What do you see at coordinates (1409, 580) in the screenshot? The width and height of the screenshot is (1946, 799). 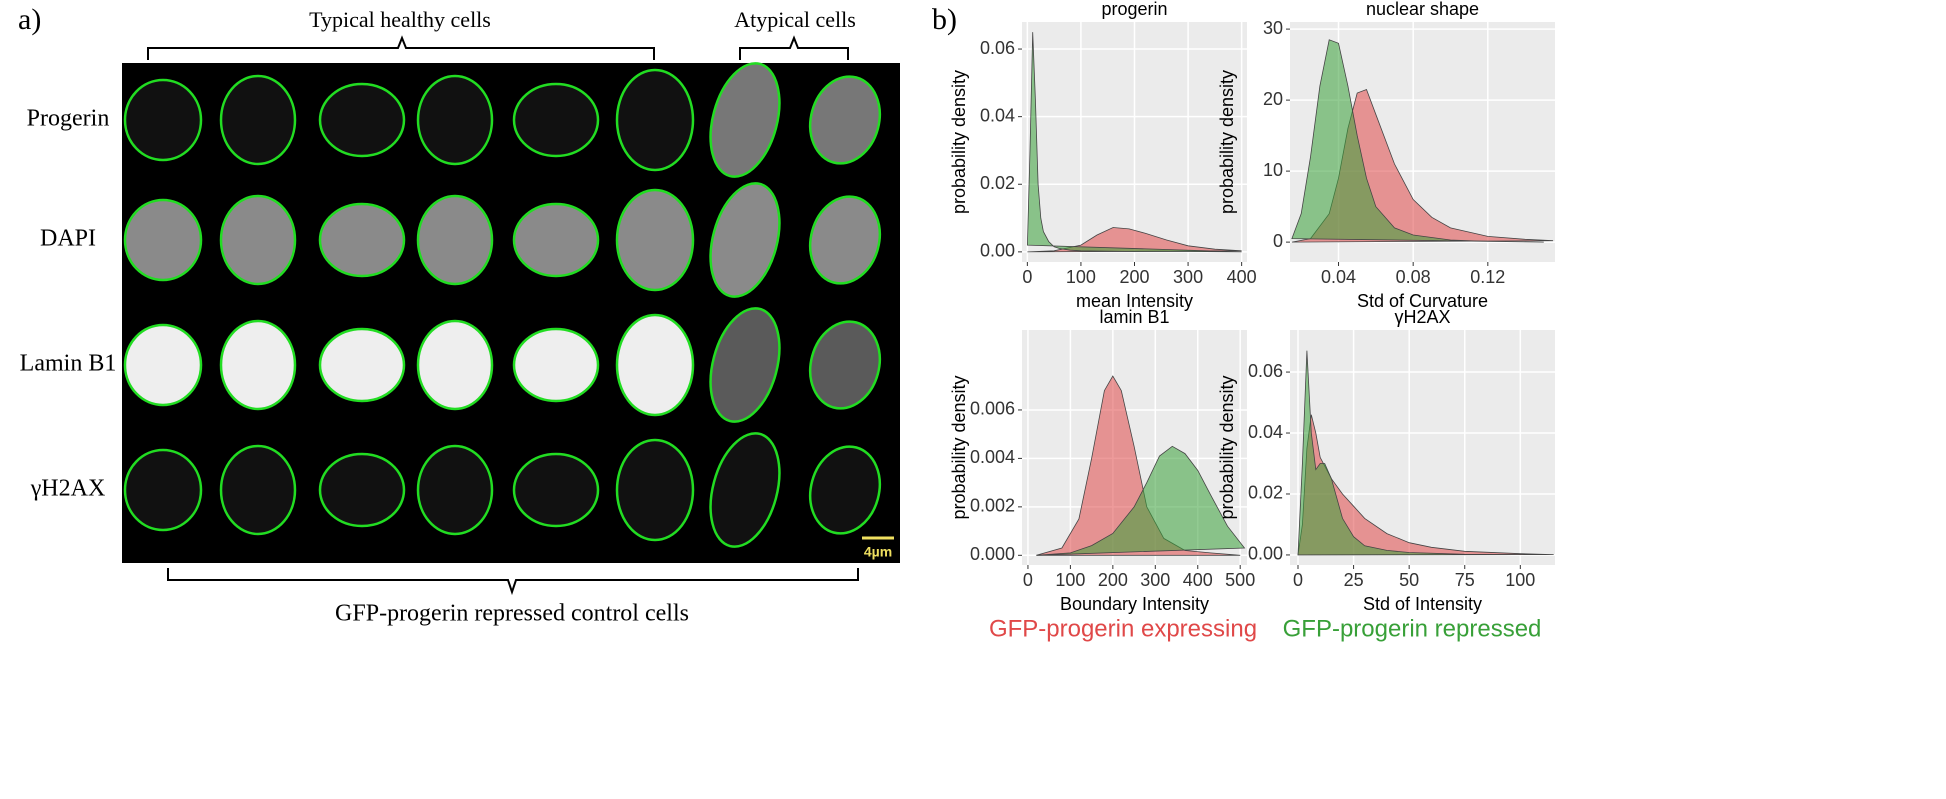 I see `x-tick-label: 50` at bounding box center [1409, 580].